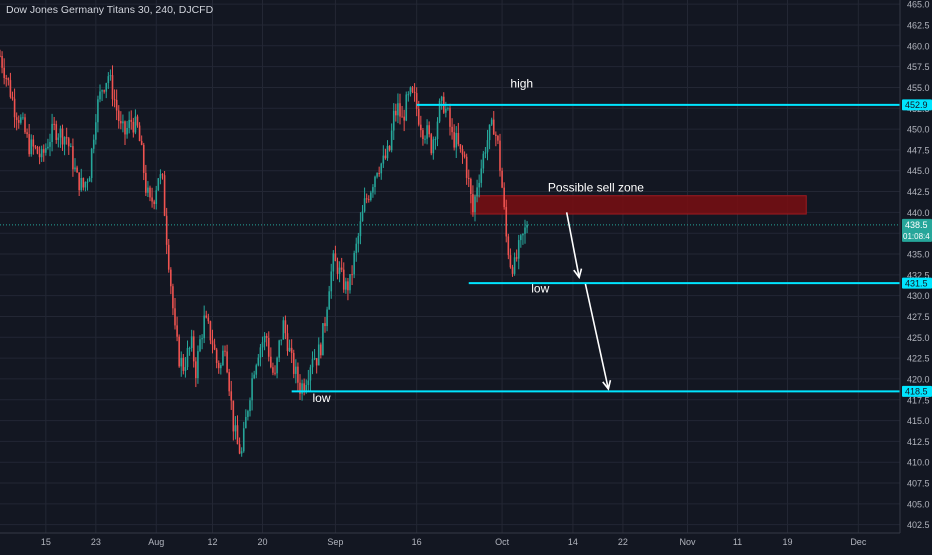 The image size is (932, 555). What do you see at coordinates (918, 463) in the screenshot?
I see `price-tick-label: 410.0` at bounding box center [918, 463].